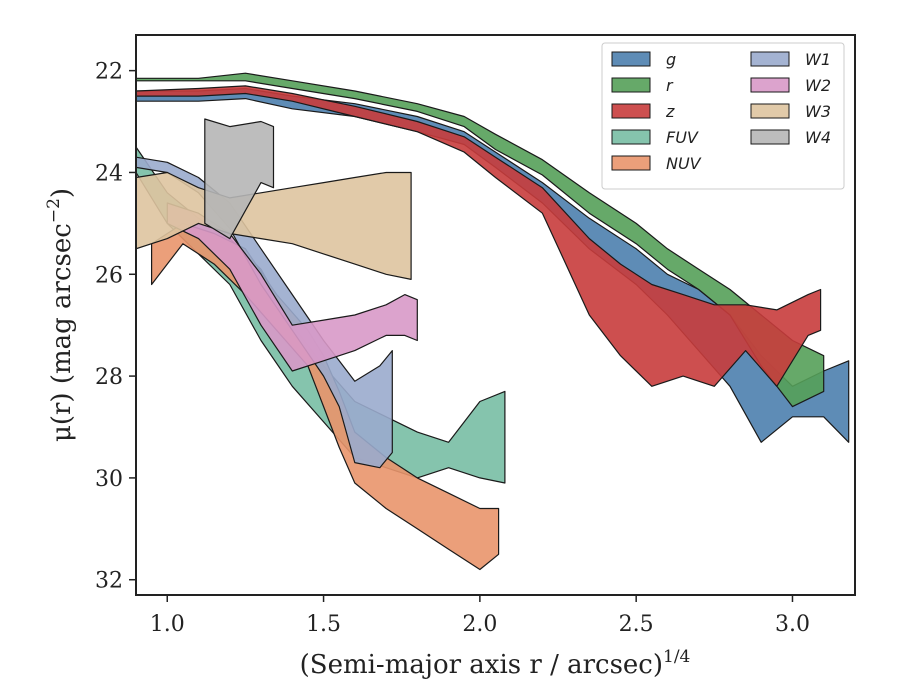 This screenshot has height=700, width=900. What do you see at coordinates (770, 137) in the screenshot?
I see `legend-swatch-w4` at bounding box center [770, 137].